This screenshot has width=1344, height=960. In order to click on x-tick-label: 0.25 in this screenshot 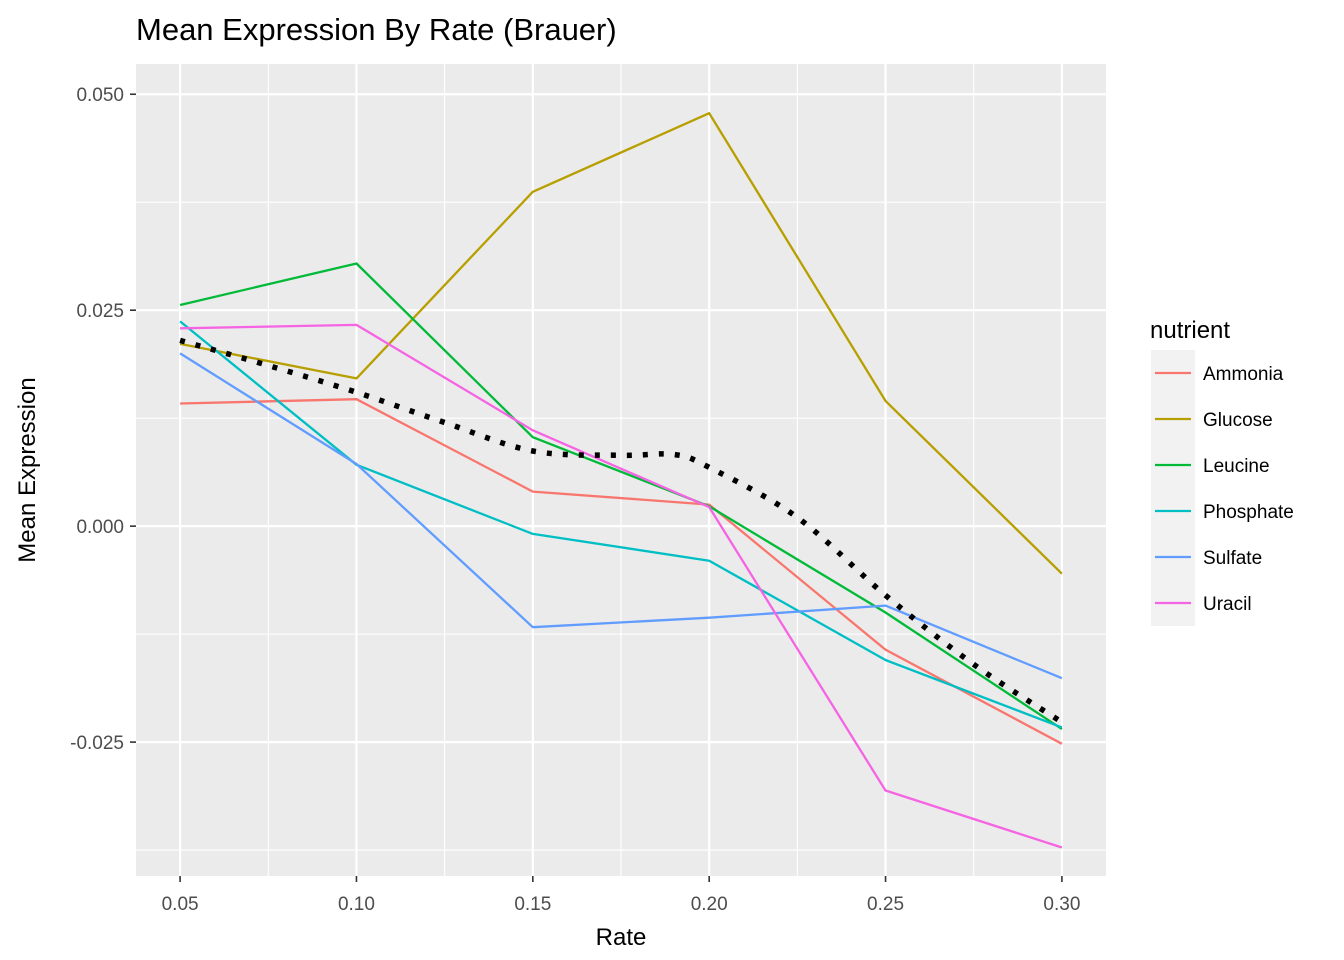, I will do `click(885, 904)`.